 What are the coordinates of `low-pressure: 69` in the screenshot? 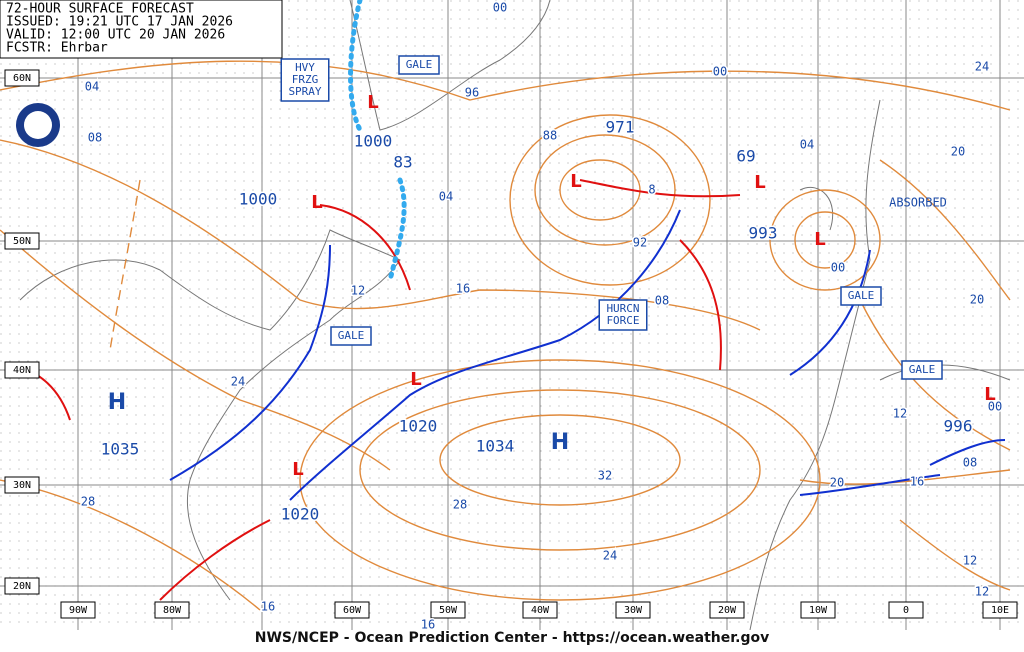 It's located at (745, 156).